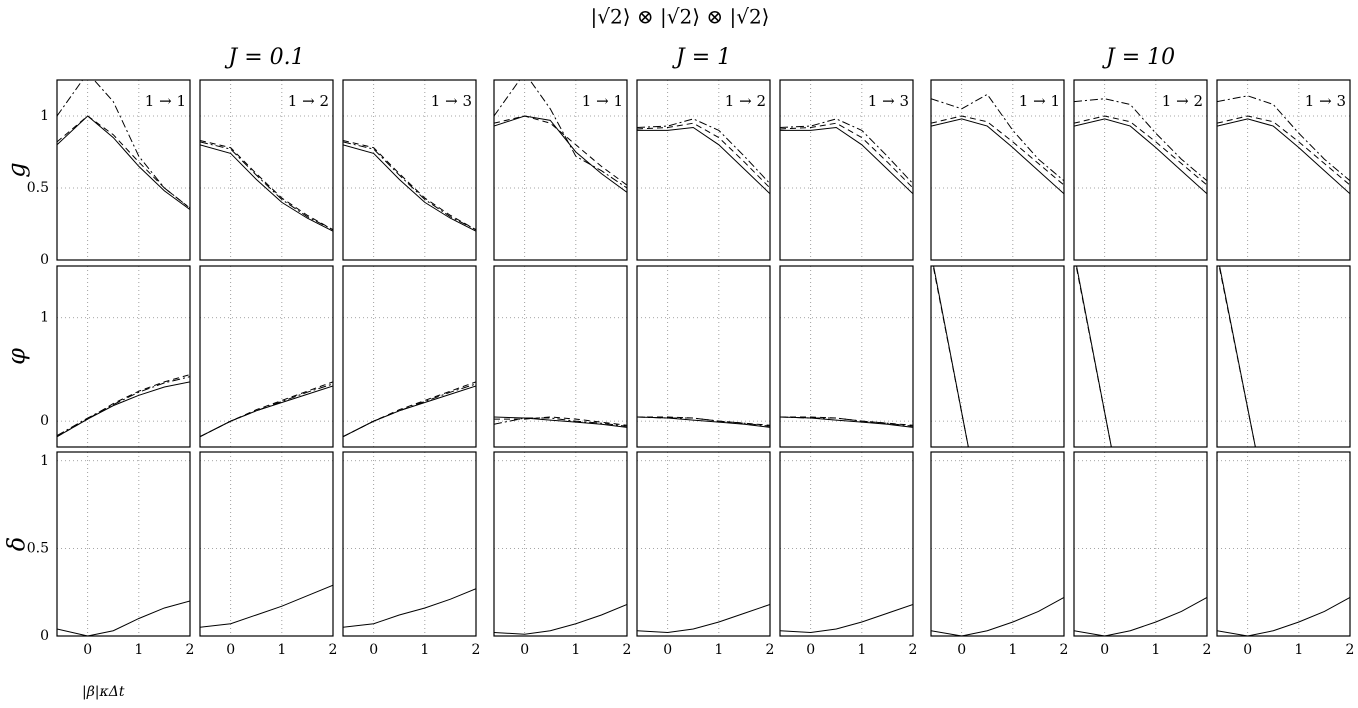 This screenshot has width=1358, height=708. What do you see at coordinates (1325, 101) in the screenshot?
I see `panel-label: 1 → 3` at bounding box center [1325, 101].